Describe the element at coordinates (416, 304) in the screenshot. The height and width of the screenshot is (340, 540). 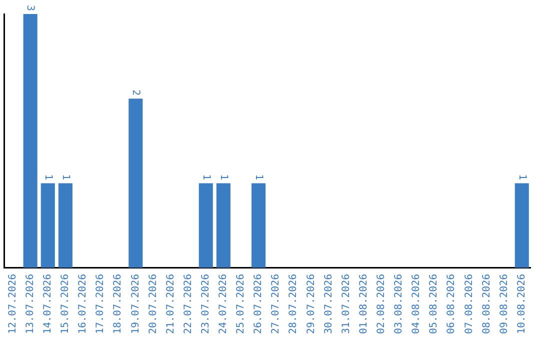
I see `x-tick-label: 04.08.2026` at that location.